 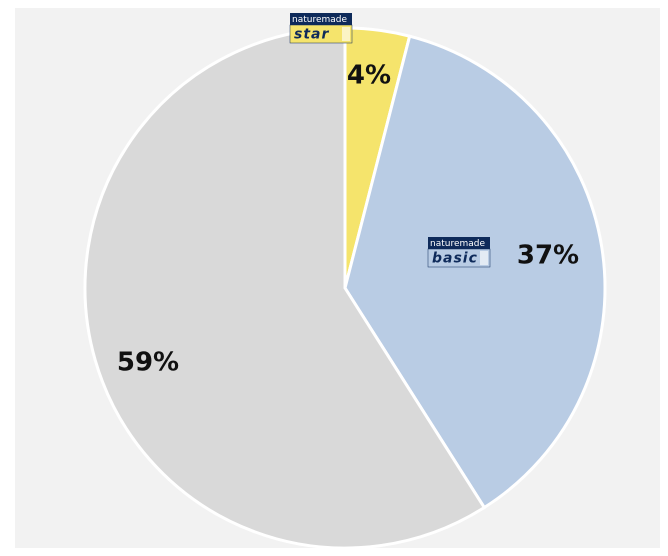 I want to click on value-label: 4%, so click(x=369, y=76).